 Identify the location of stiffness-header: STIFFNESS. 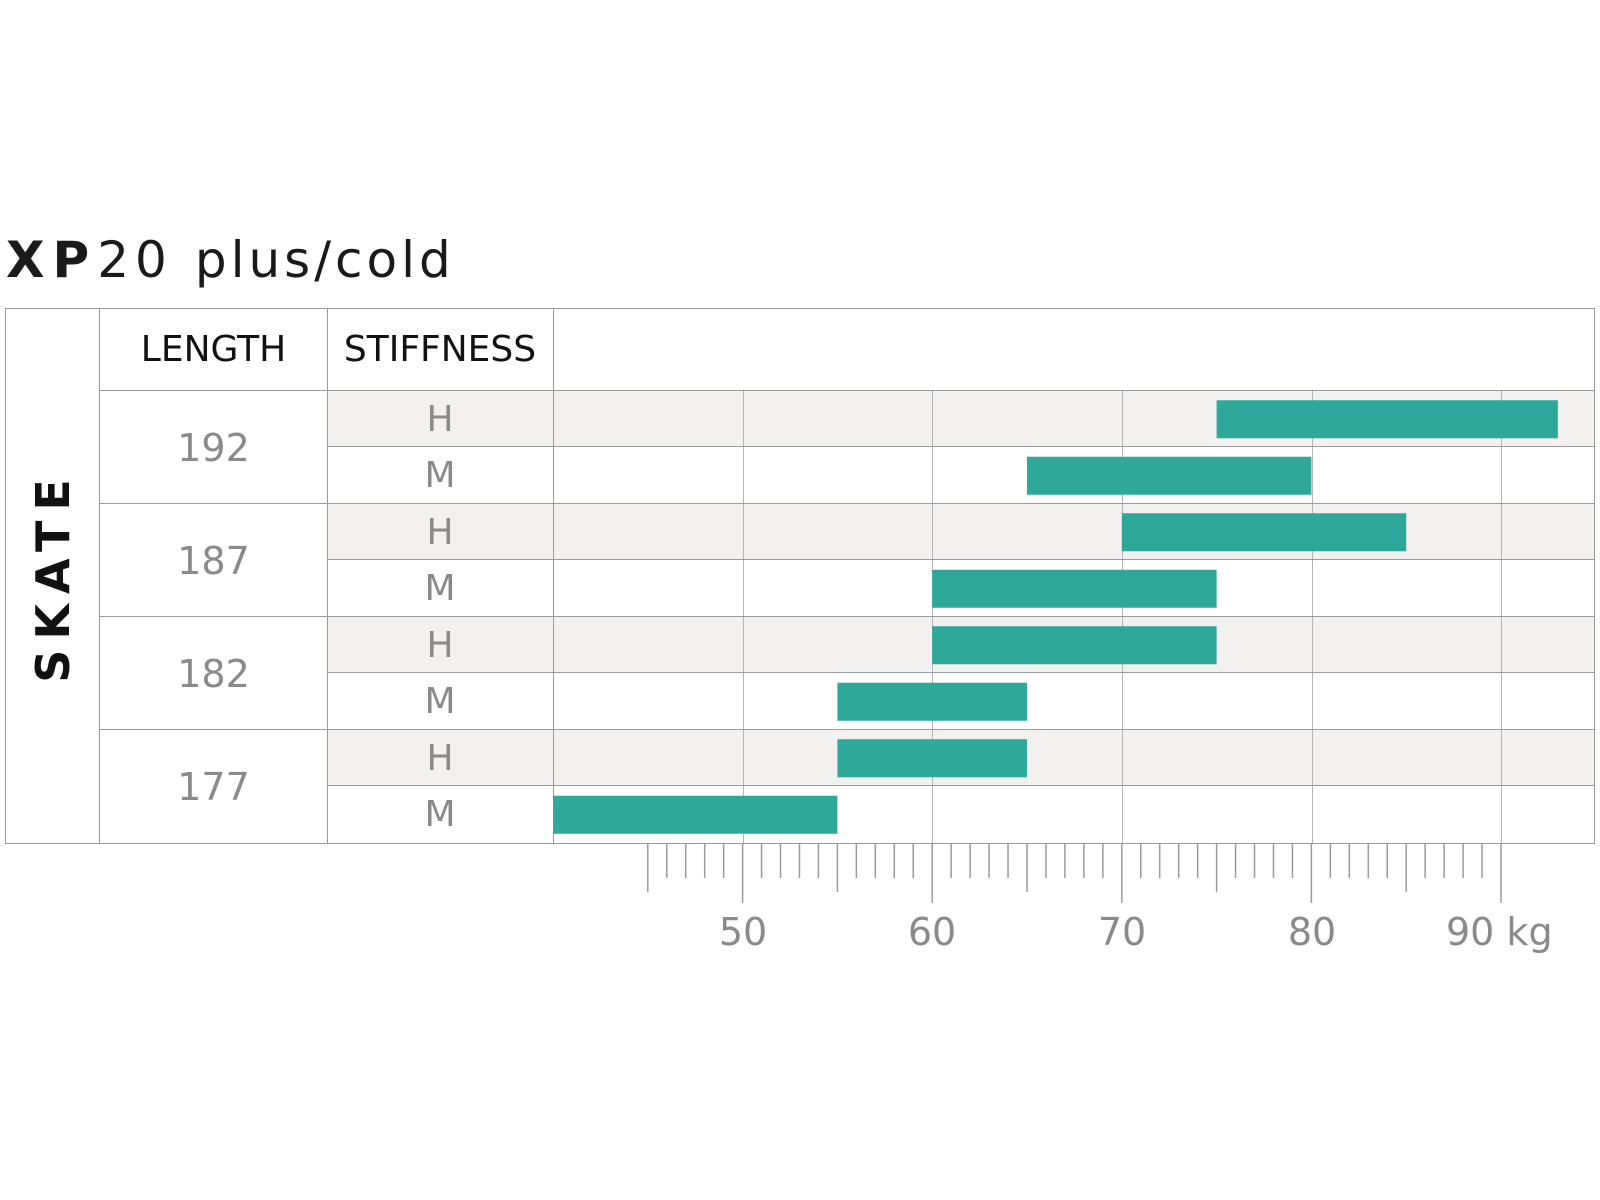
(440, 349).